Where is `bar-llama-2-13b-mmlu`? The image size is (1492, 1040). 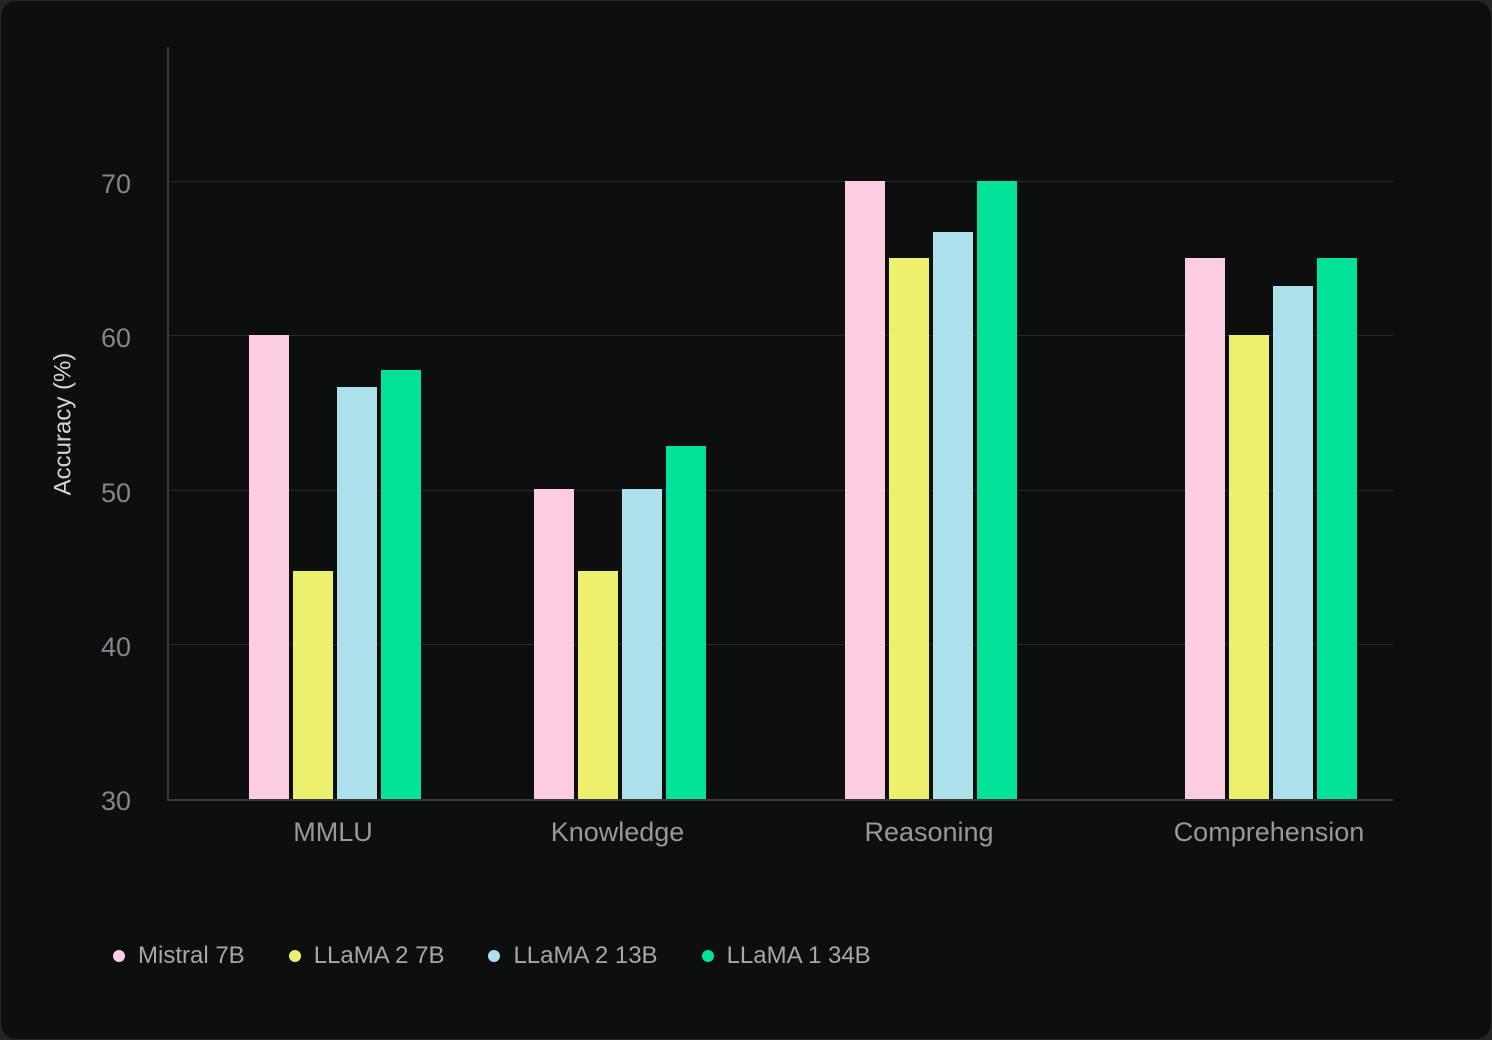
bar-llama-2-13b-mmlu is located at coordinates (357, 593).